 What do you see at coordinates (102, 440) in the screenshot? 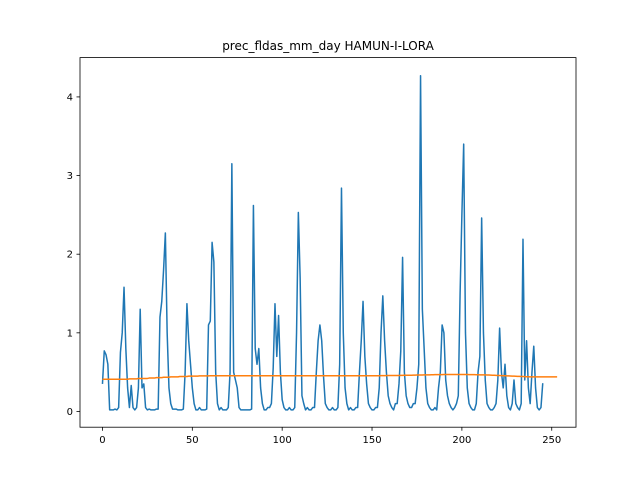
I see `x-tick-label: 0` at bounding box center [102, 440].